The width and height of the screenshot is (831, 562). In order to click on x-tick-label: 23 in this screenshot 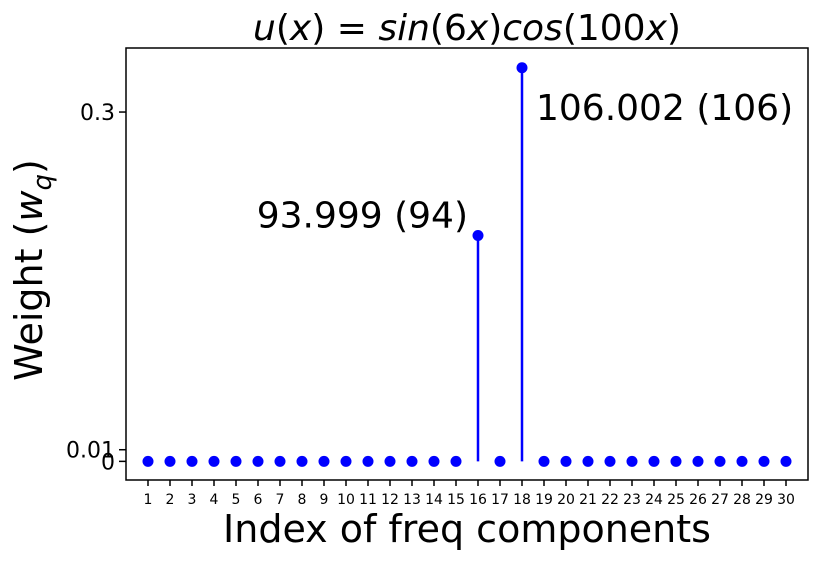, I will do `click(632, 500)`.